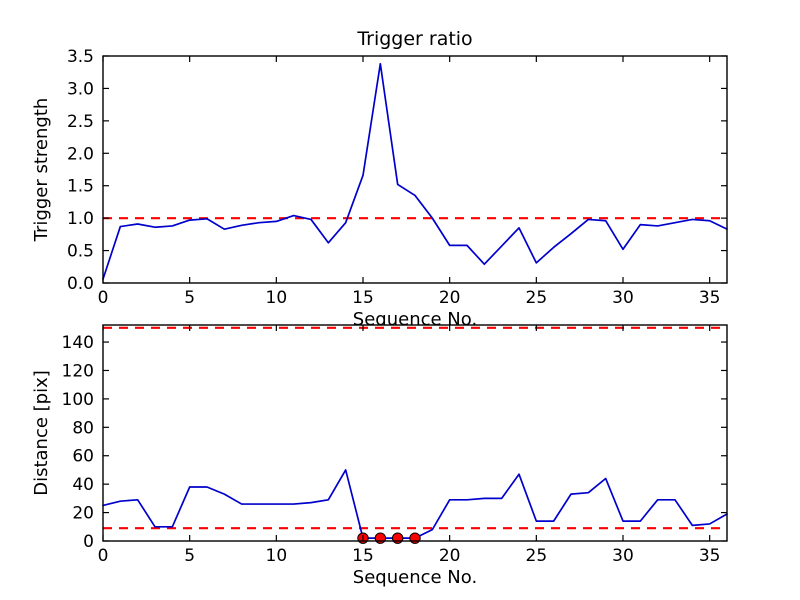  Describe the element at coordinates (80, 252) in the screenshot. I see `ytick-label-trigger-ratio-1: 0.5` at that location.